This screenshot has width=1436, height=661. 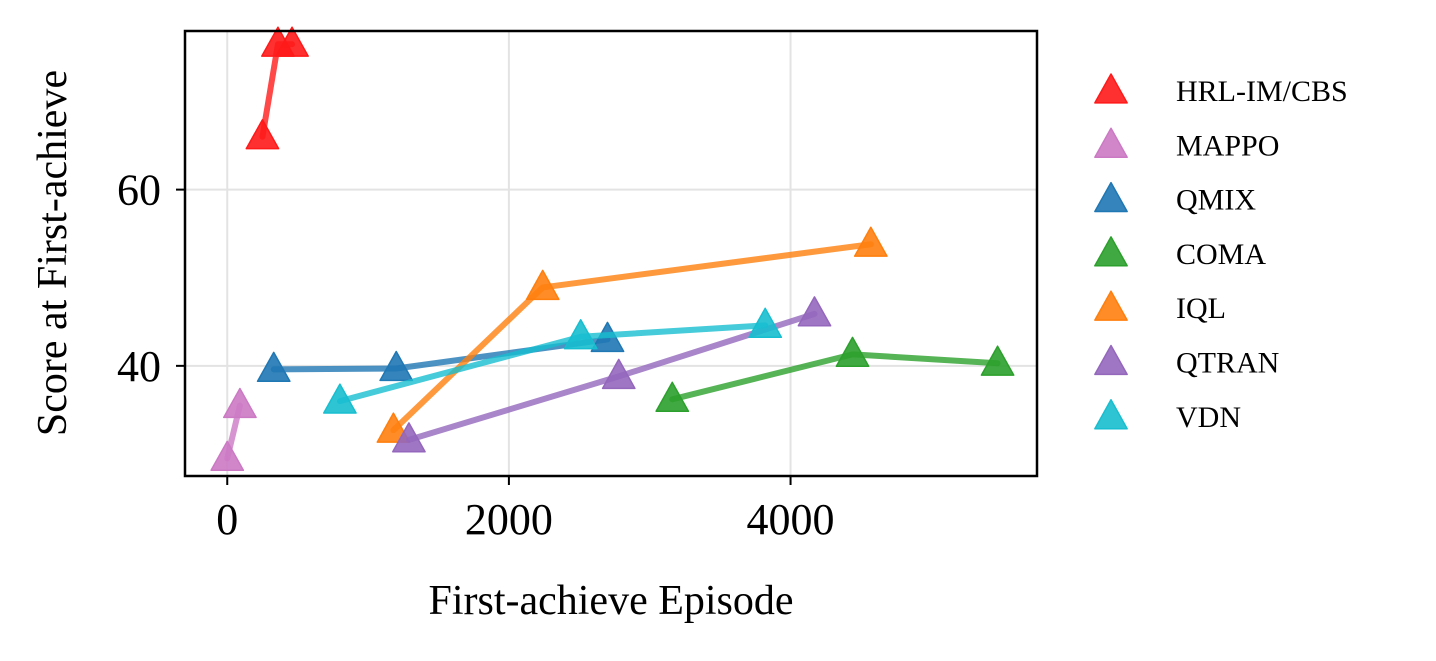 What do you see at coordinates (1227, 363) in the screenshot?
I see `legend-label: QTRAN` at bounding box center [1227, 363].